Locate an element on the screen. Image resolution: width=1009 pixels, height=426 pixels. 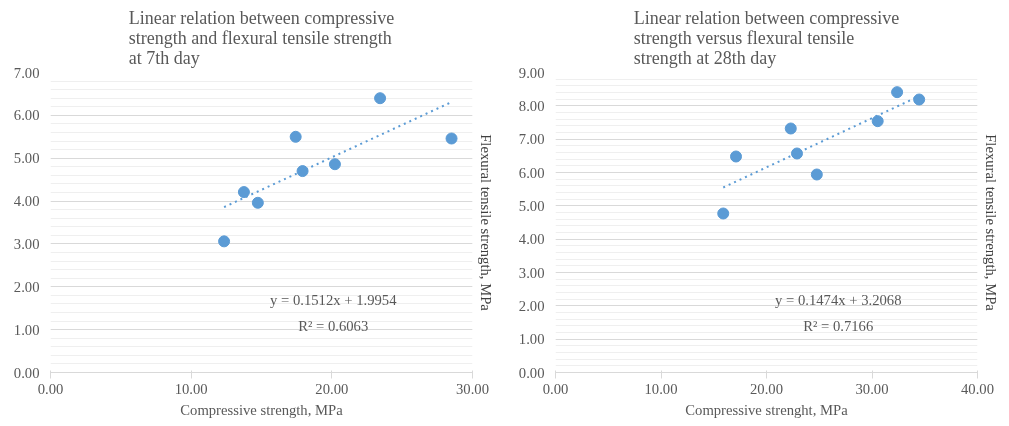
chart-title: Linear relation between compressive strength versus flexural tensile strength at 28th day is located at coordinates (766, 37).